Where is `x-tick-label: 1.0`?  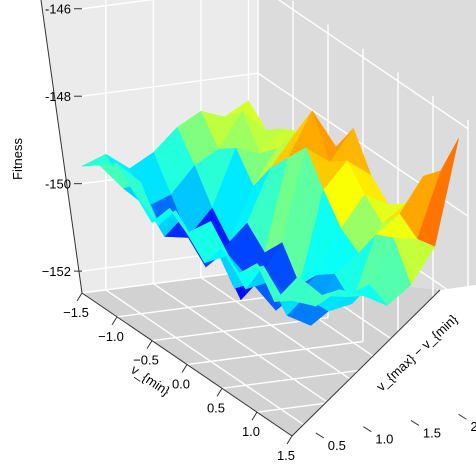
x-tick-label: 1.0 is located at coordinates (251, 431).